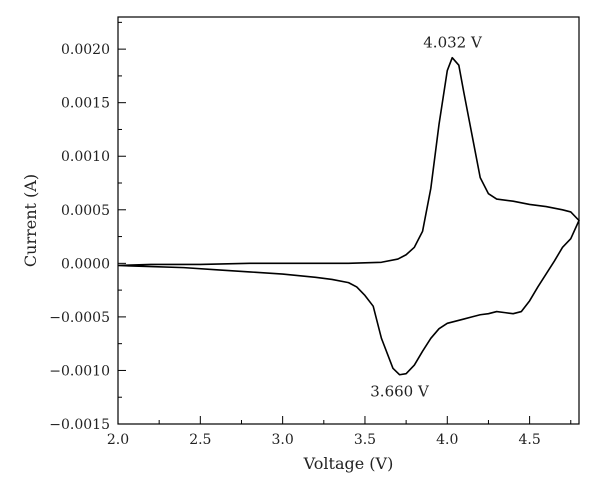 Image resolution: width=600 pixels, height=494 pixels. Describe the element at coordinates (85, 104) in the screenshot. I see `y-tick-label: 0.0015` at that location.